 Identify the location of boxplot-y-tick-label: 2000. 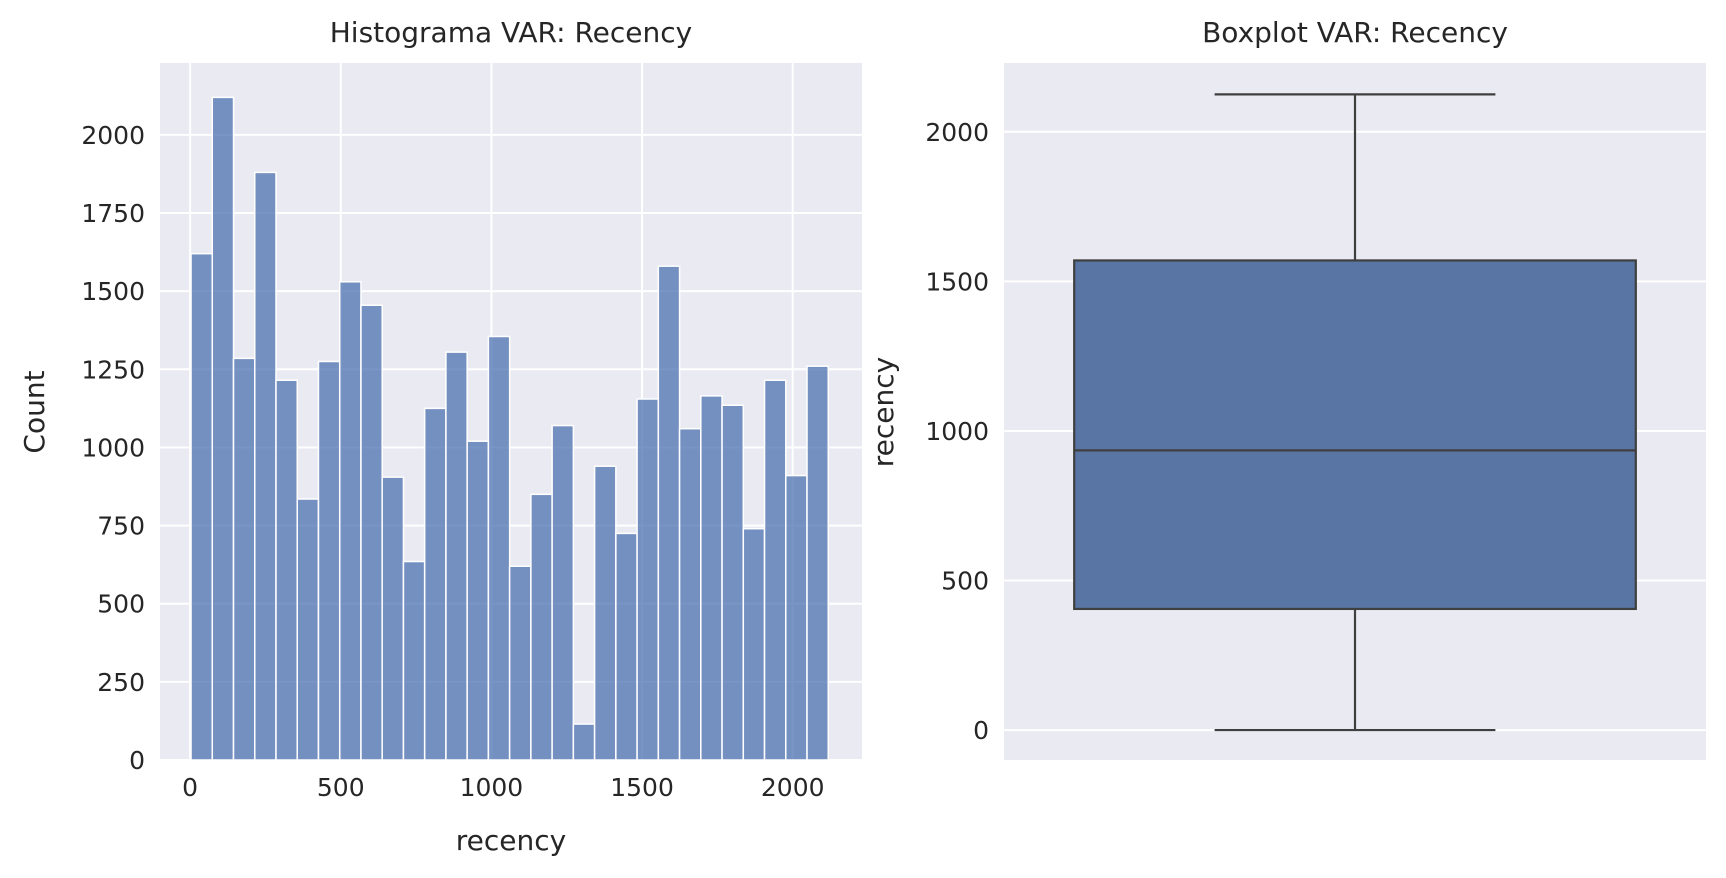
(957, 132).